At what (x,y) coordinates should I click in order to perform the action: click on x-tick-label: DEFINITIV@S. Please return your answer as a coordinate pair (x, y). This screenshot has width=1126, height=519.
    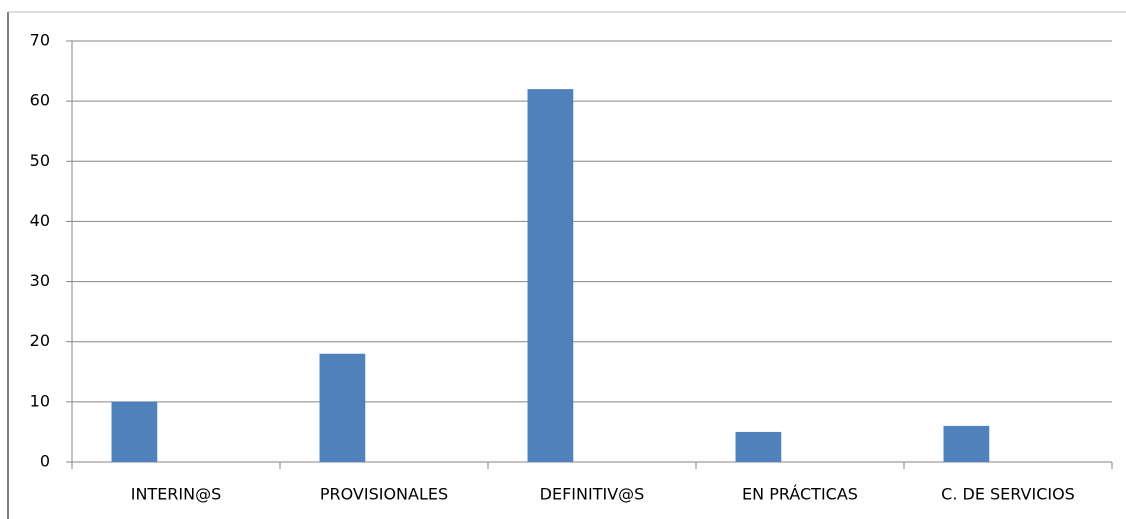
    Looking at the image, I should click on (592, 494).